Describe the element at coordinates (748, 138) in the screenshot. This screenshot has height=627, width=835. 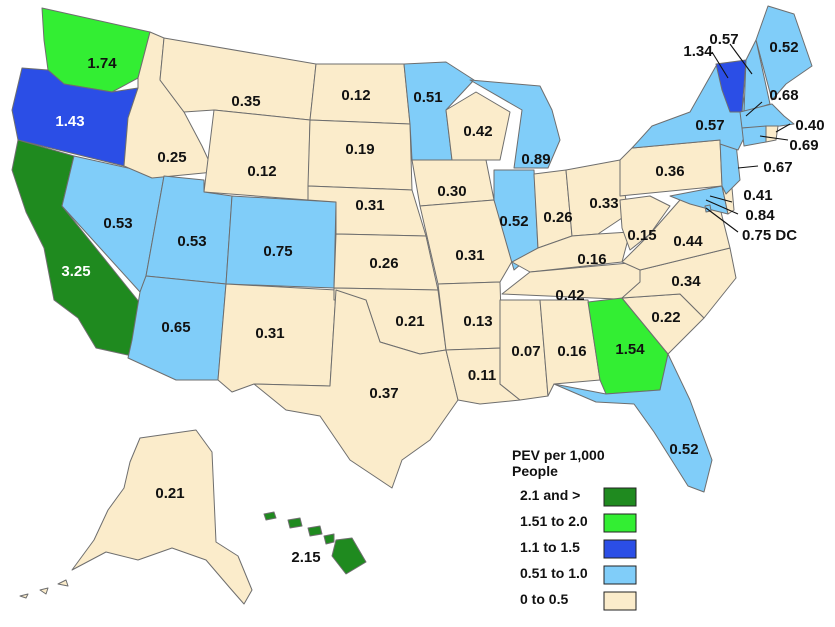
I see `leader-lines` at that location.